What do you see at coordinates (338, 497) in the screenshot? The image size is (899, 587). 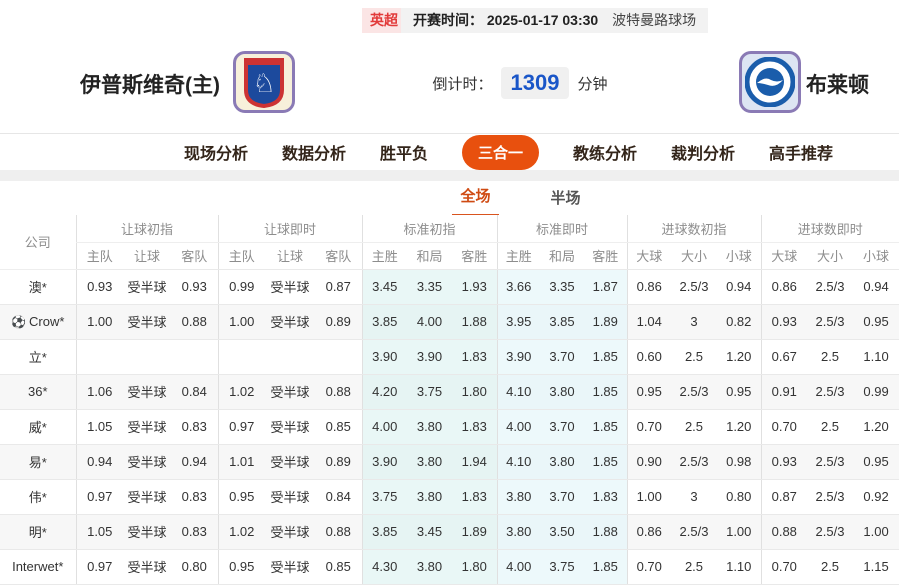 I see `odds-cell: 0.84` at bounding box center [338, 497].